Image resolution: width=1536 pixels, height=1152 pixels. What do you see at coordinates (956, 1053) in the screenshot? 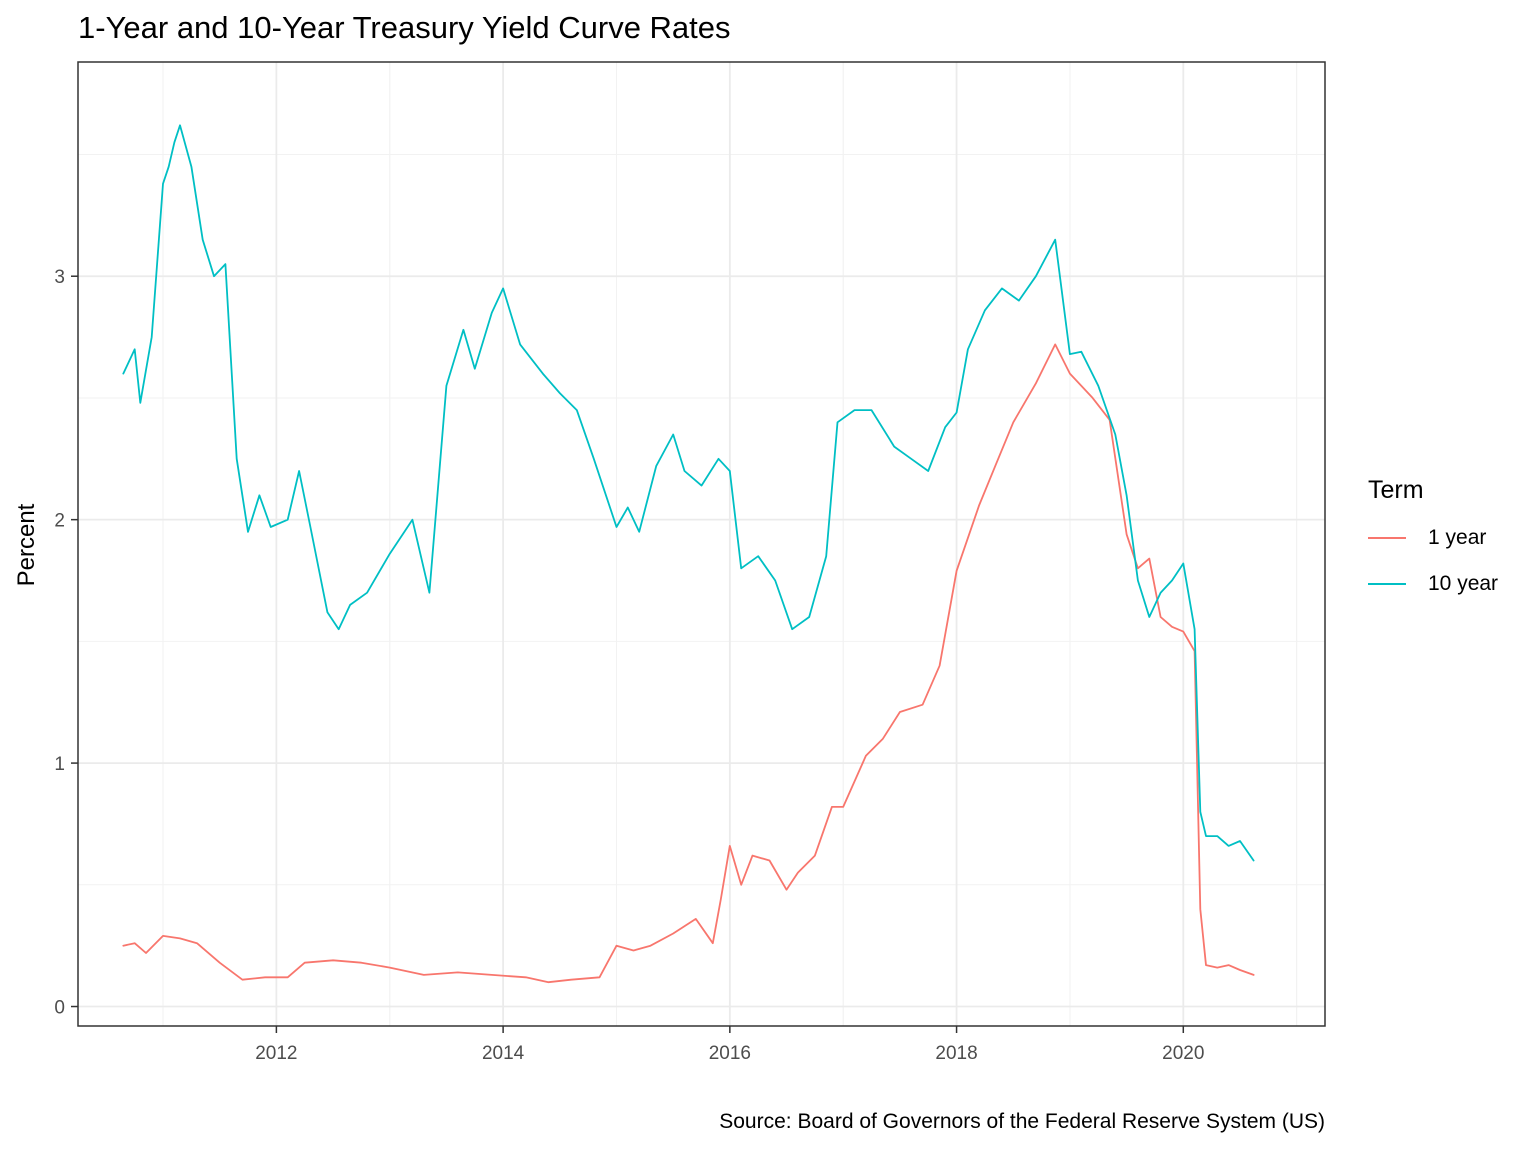
I see `x-tick-label: 2018` at bounding box center [956, 1053].